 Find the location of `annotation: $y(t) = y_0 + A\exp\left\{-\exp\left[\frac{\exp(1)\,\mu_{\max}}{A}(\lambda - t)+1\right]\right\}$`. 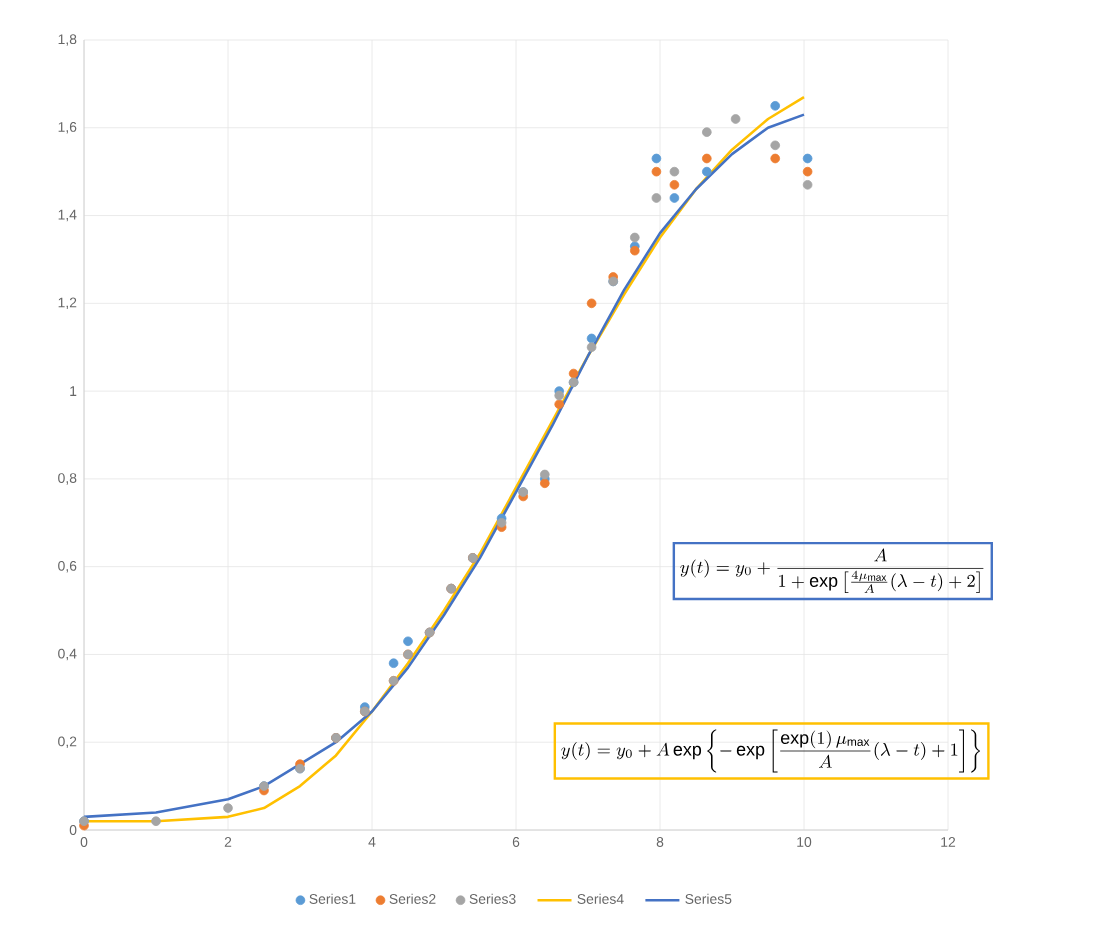

annotation: $y(t) = y_0 + A\exp\left\{-\exp\left[\frac{\exp(1)\,\mu_{\max}}{A}(\lambda - t)+1\right]\right\}$ is located at coordinates (770, 751).